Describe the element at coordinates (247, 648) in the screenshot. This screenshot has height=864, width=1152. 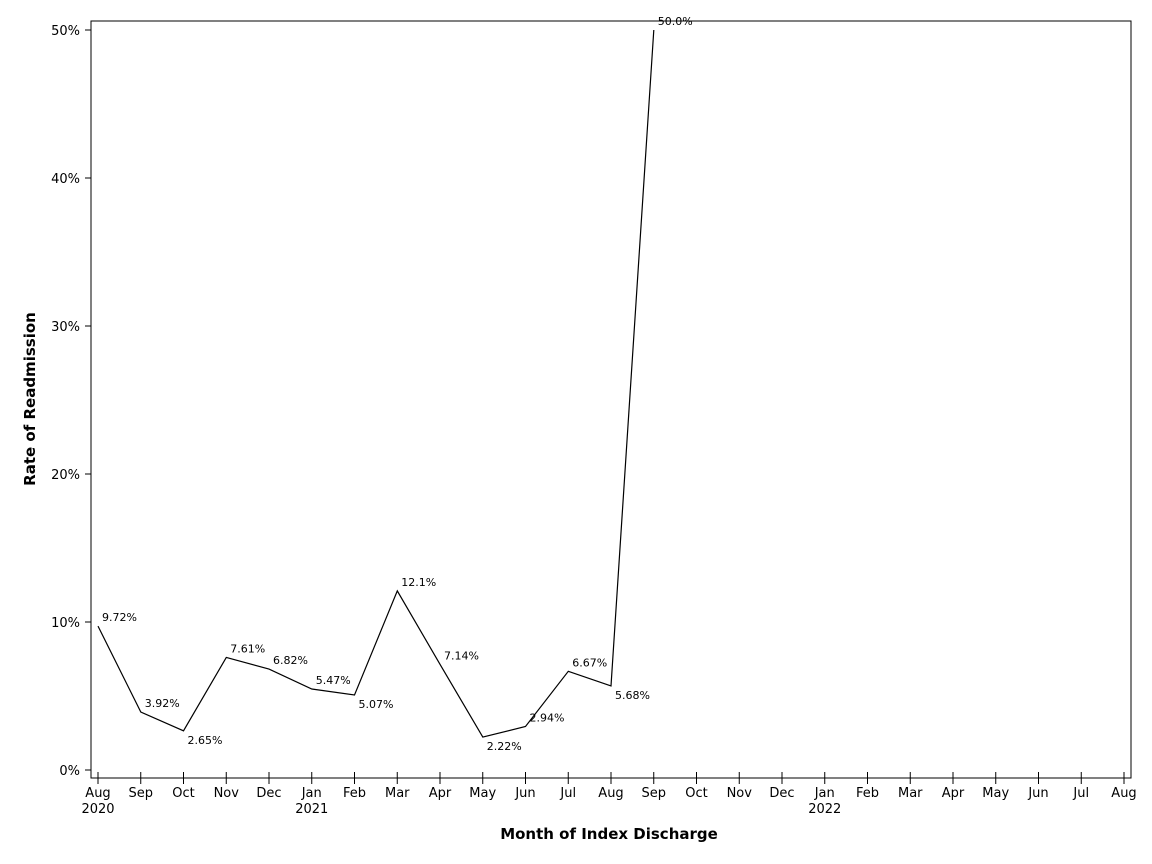
I see `data-label: 7.61%` at that location.